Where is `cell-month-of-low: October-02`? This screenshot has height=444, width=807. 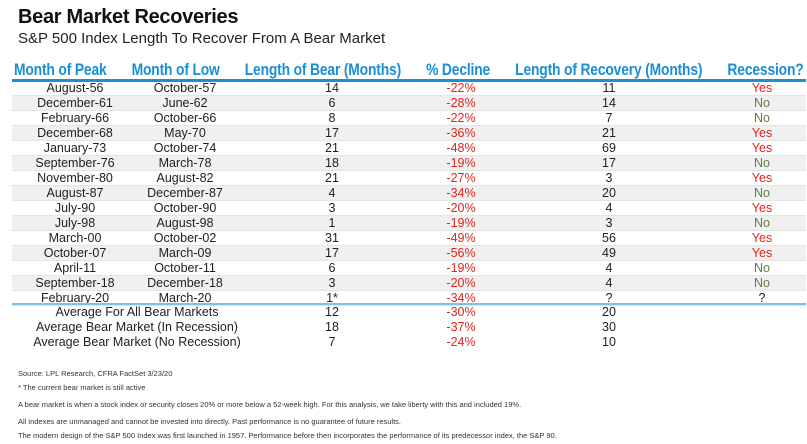
cell-month-of-low: October-02 is located at coordinates (185, 238).